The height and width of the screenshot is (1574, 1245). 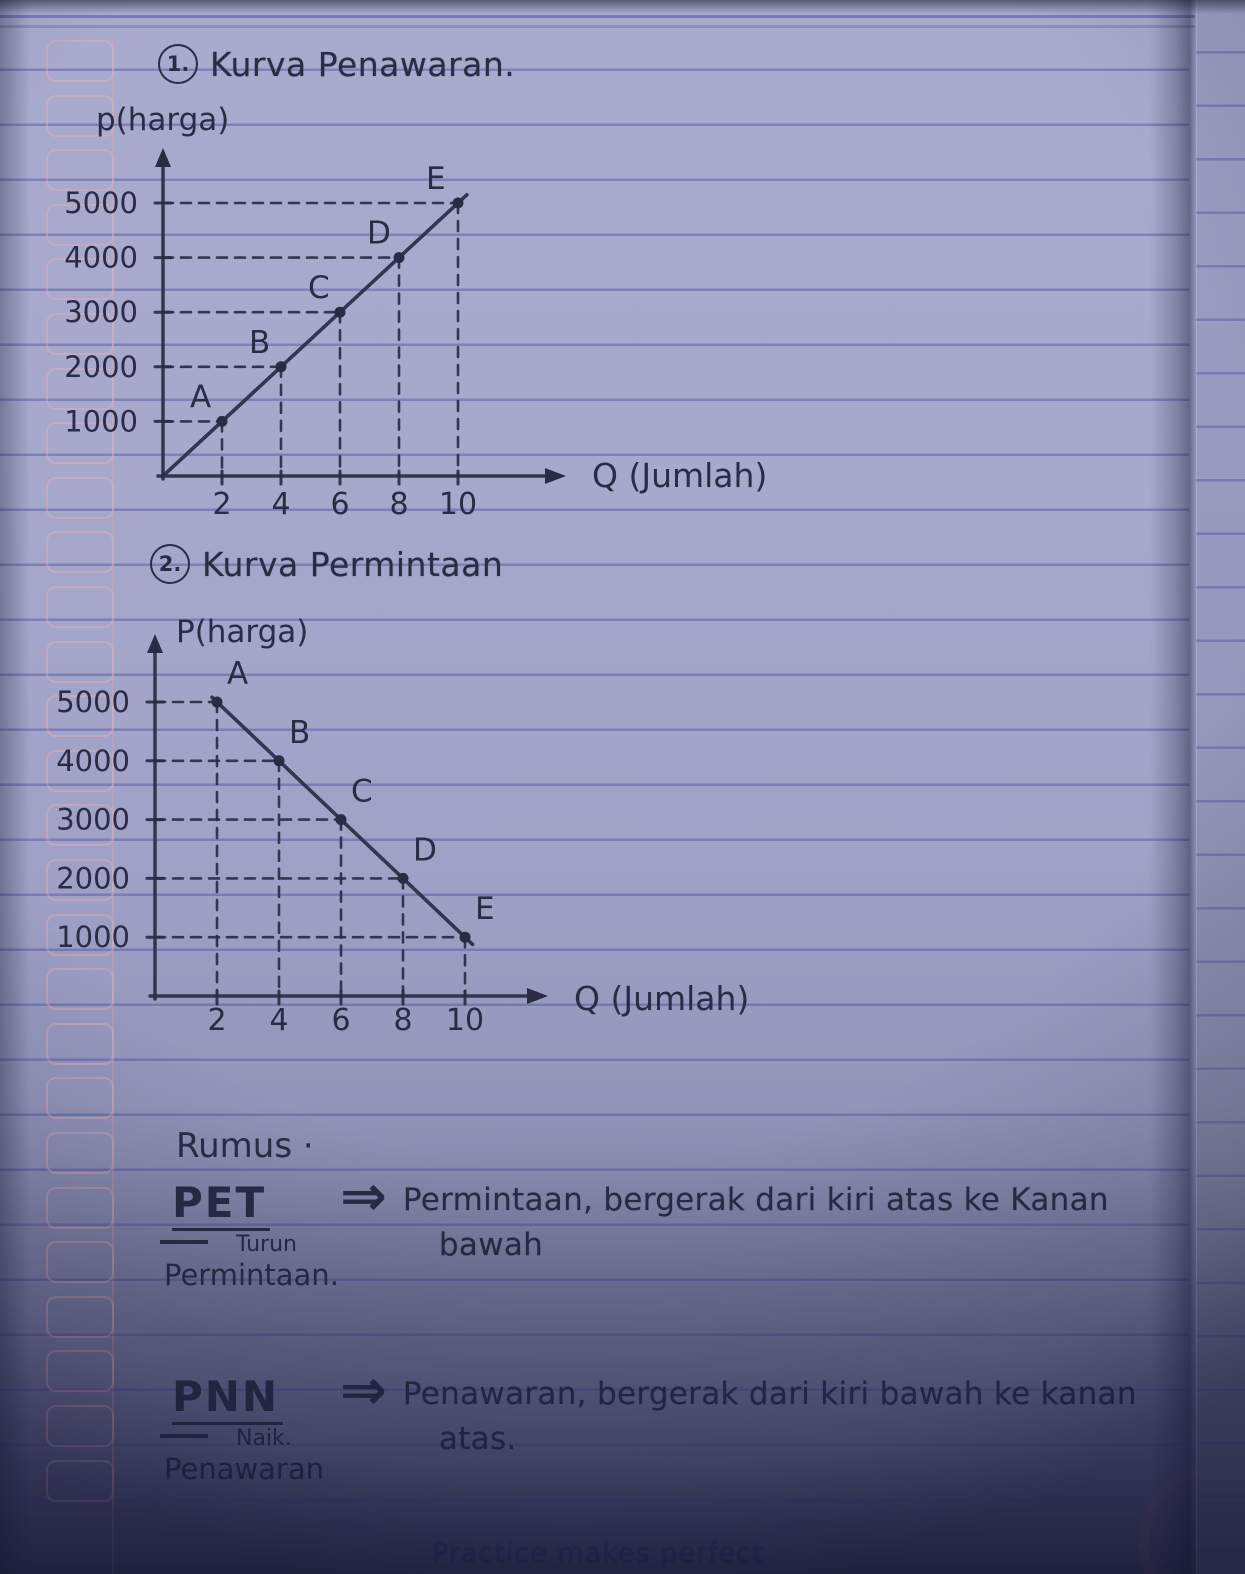 I want to click on abbr-pet: PET, so click(x=221, y=1204).